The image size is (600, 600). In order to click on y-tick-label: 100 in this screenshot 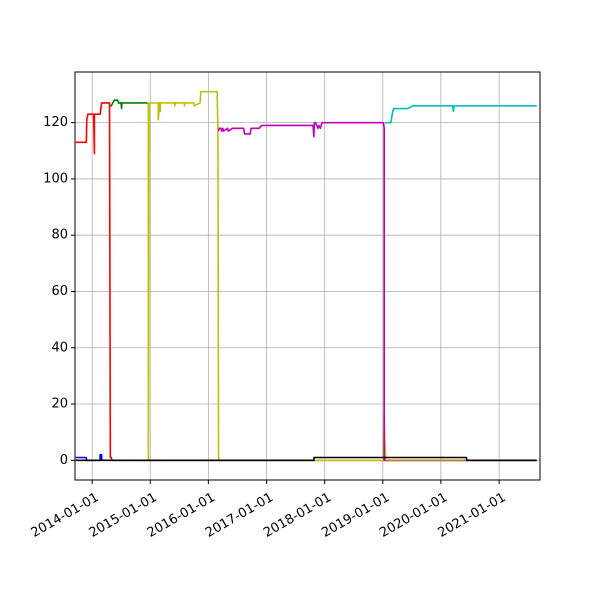, I will do `click(55, 178)`.